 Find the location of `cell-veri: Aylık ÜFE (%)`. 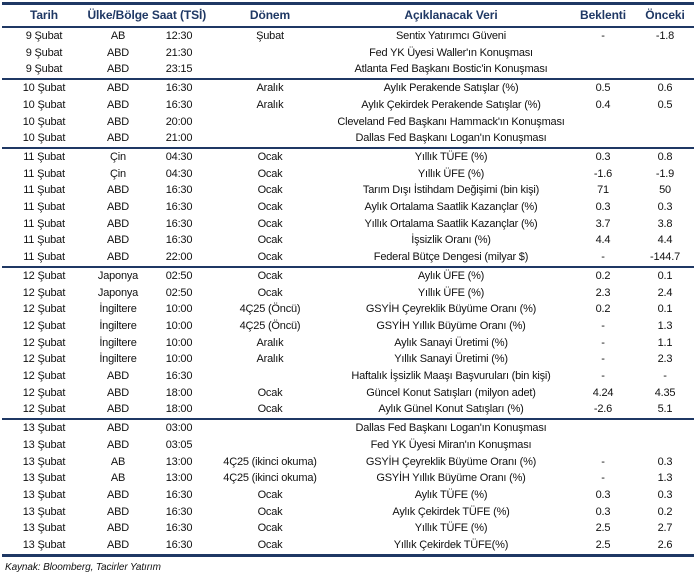

cell-veri: Aylık ÜFE (%) is located at coordinates (451, 275).